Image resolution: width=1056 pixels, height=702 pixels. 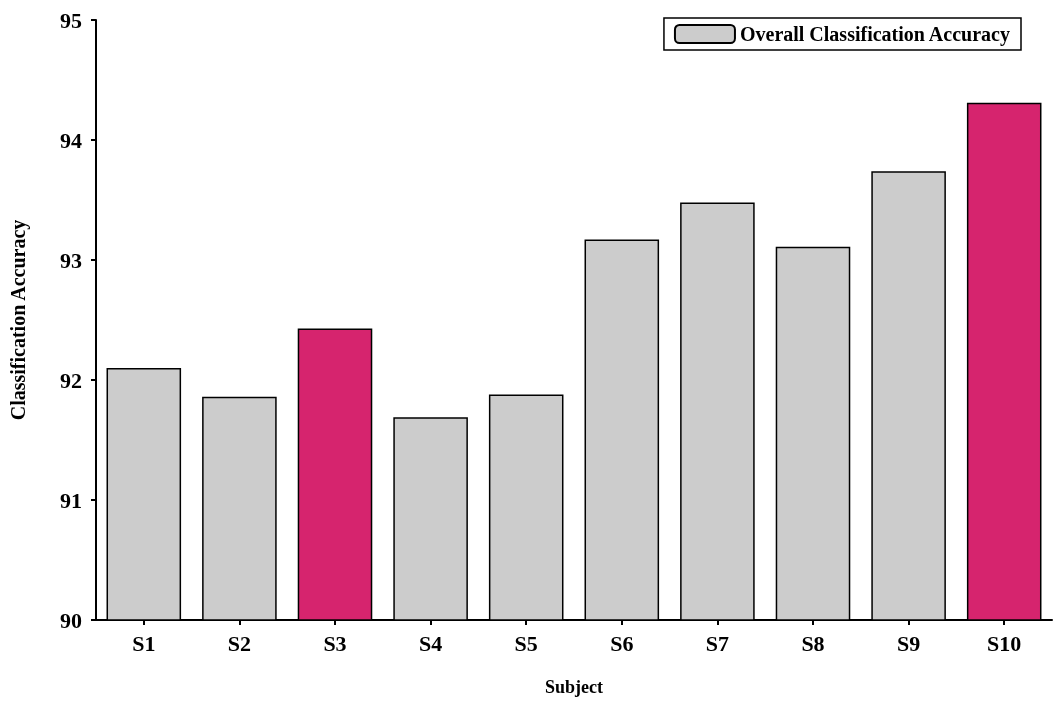 I want to click on y-tick-label: 91, so click(x=71, y=500).